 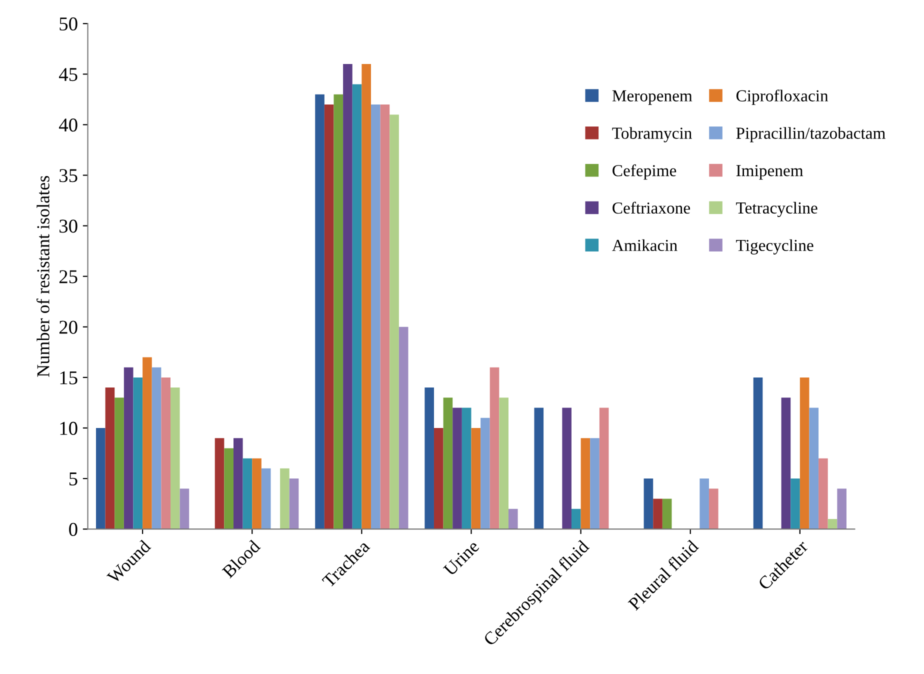 I want to click on legend-label: Meropenem, so click(x=652, y=97).